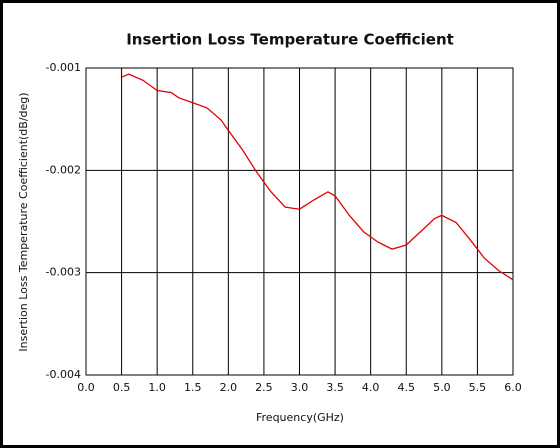 The image size is (560, 448). What do you see at coordinates (229, 387) in the screenshot?
I see `x-tick-label: 2.0` at bounding box center [229, 387].